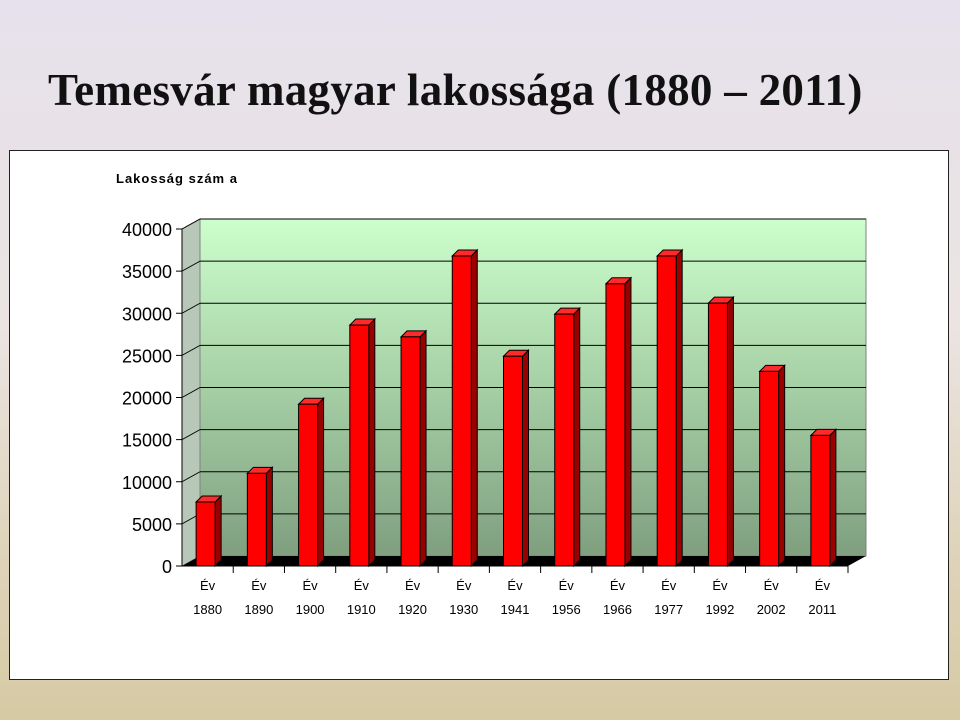 The width and height of the screenshot is (960, 720). I want to click on x-tick-label: 2011, so click(822, 609).